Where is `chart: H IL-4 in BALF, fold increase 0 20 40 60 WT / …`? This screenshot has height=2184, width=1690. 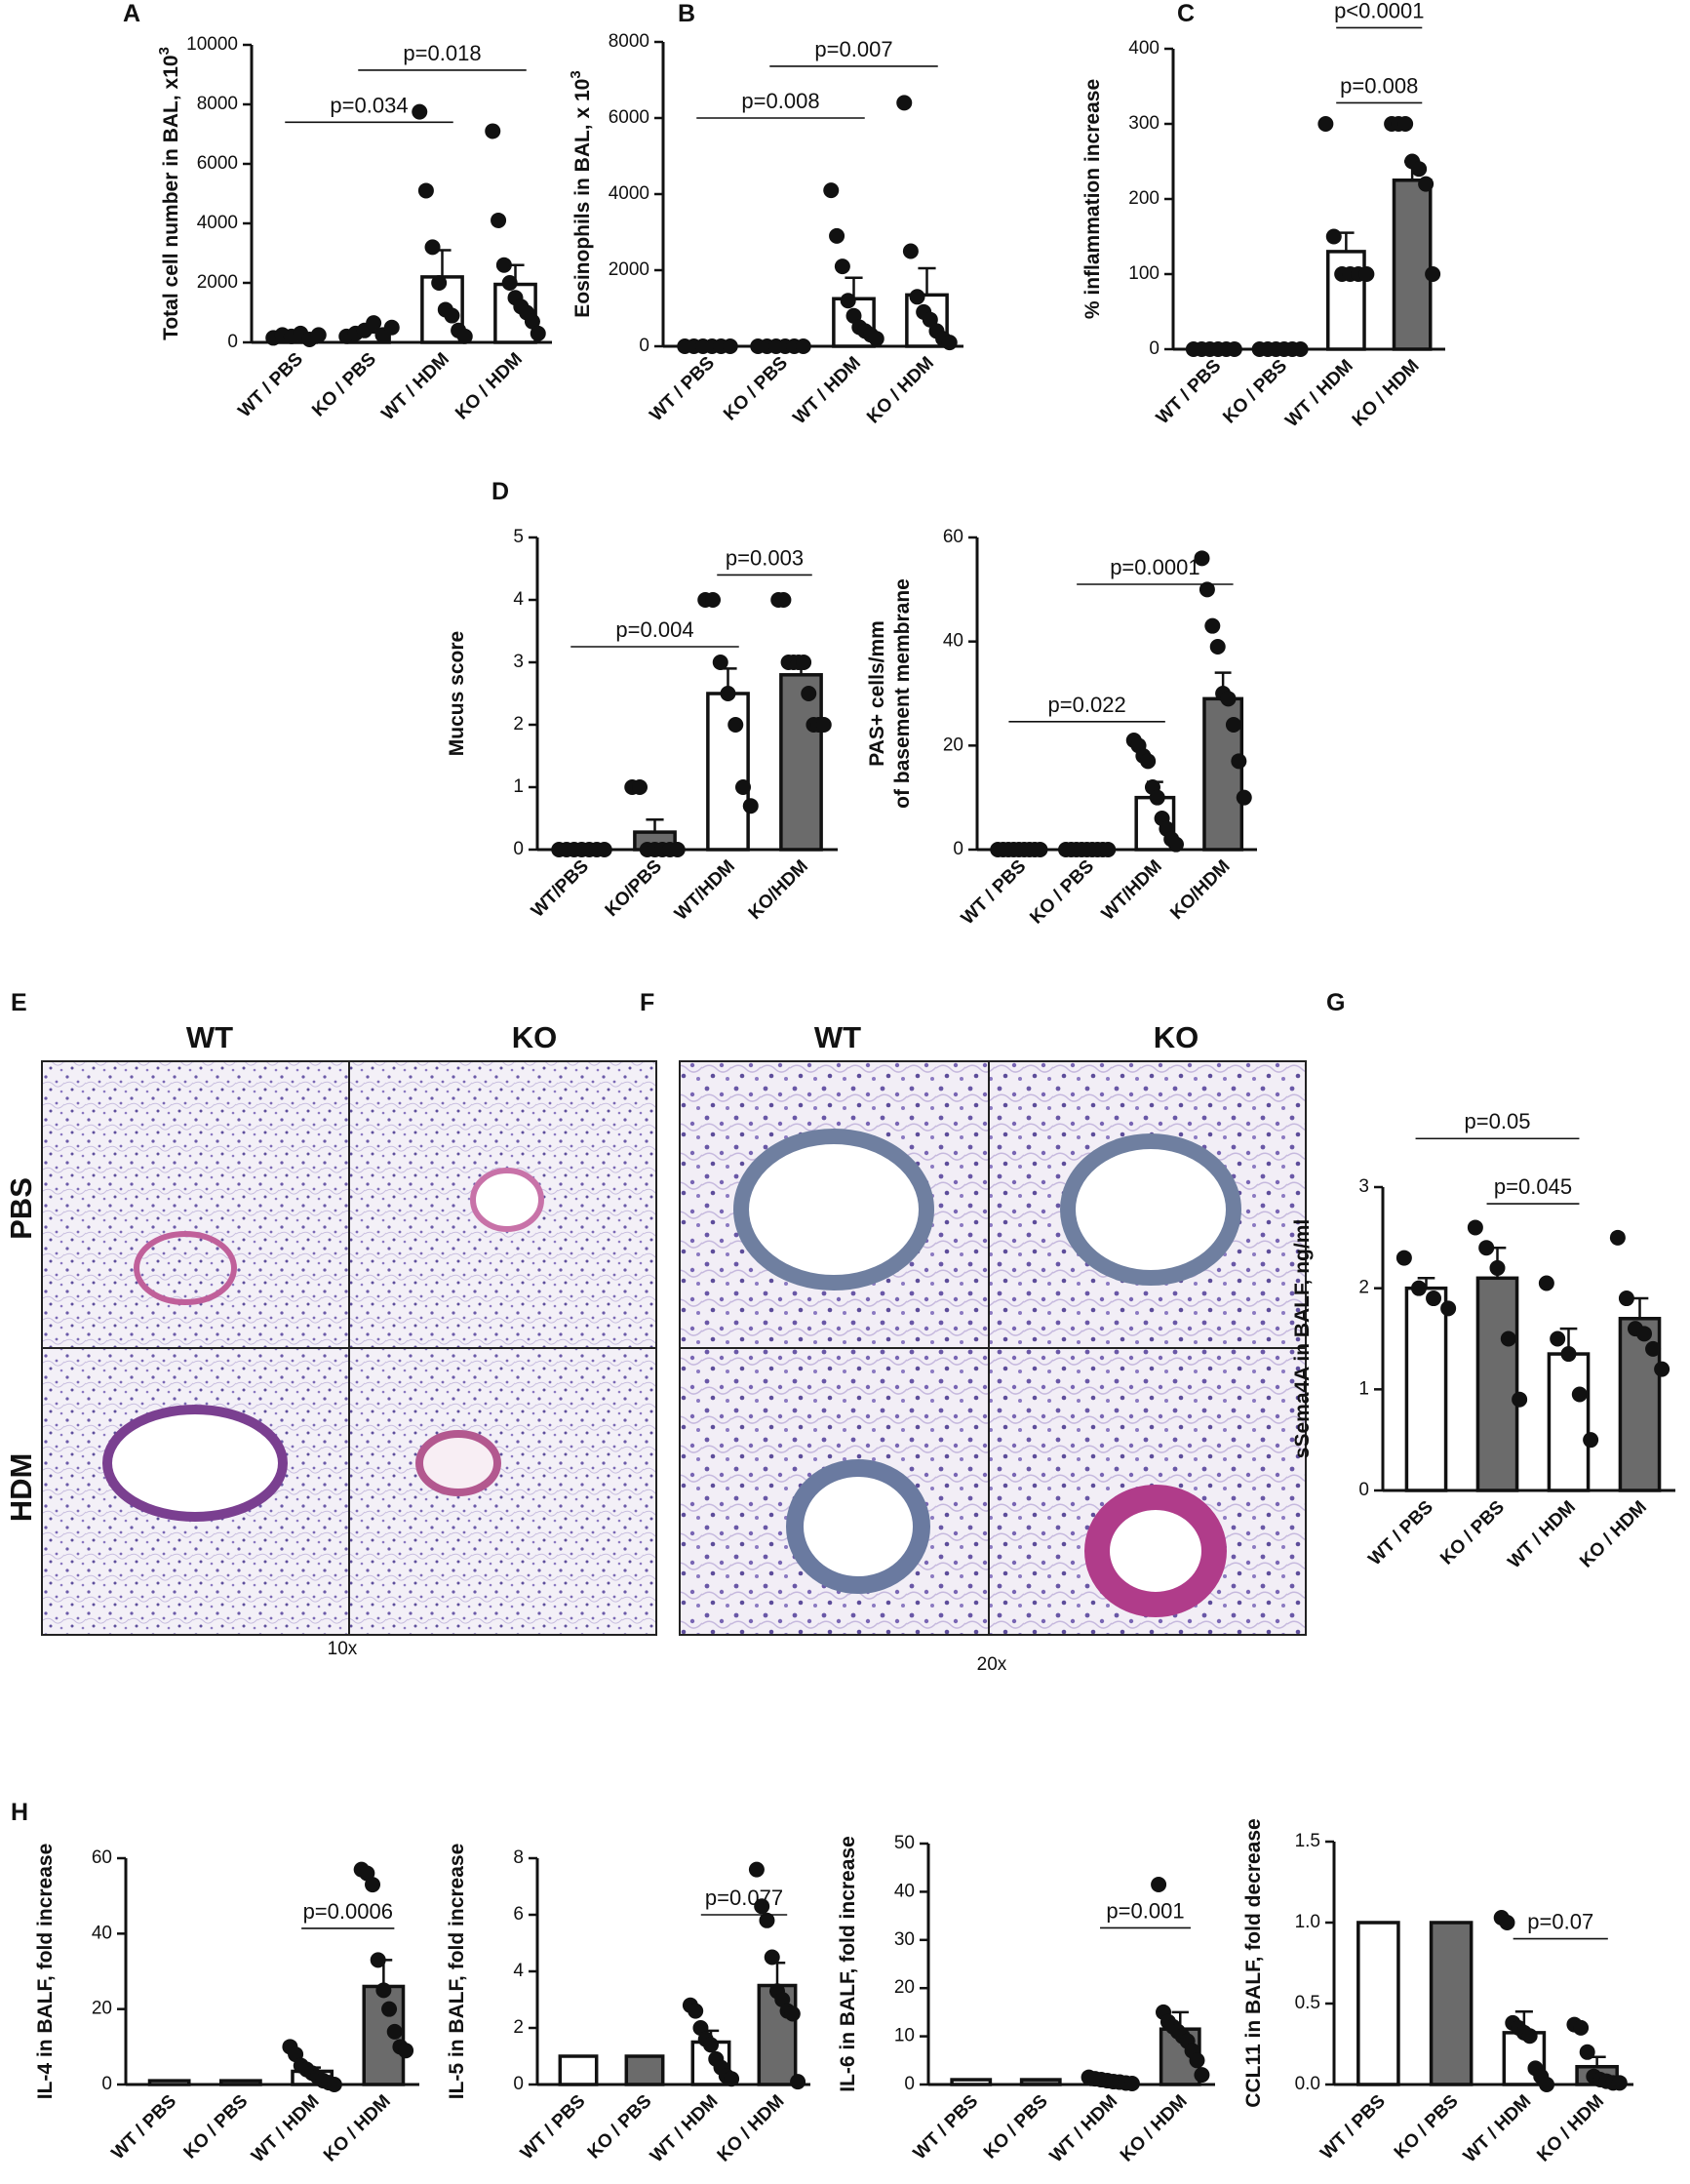 chart: H IL-4 in BALF, fold increase 0 20 40 60 WT / … is located at coordinates (215, 1982).